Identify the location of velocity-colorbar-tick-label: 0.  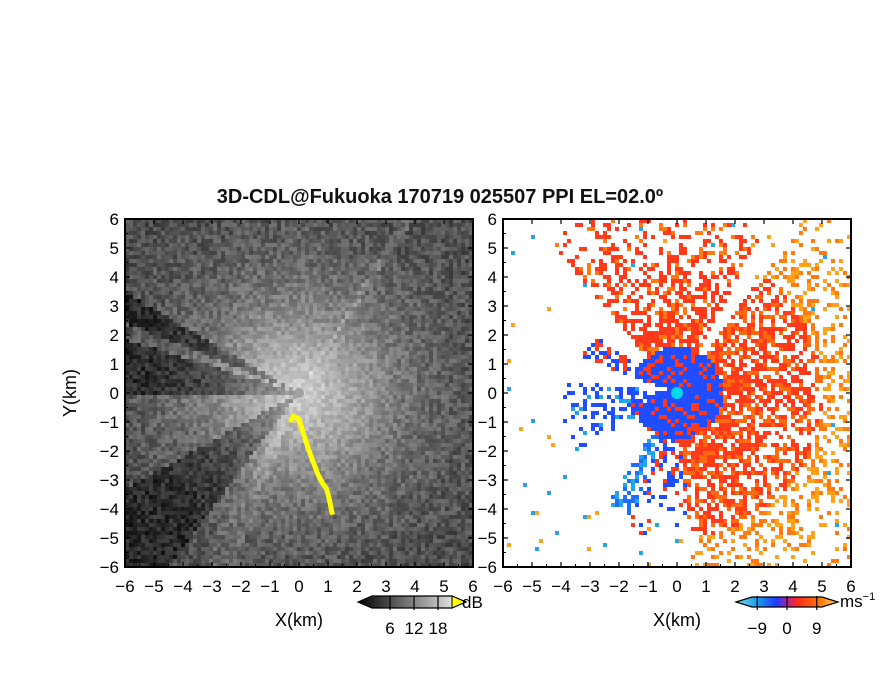
(786, 628).